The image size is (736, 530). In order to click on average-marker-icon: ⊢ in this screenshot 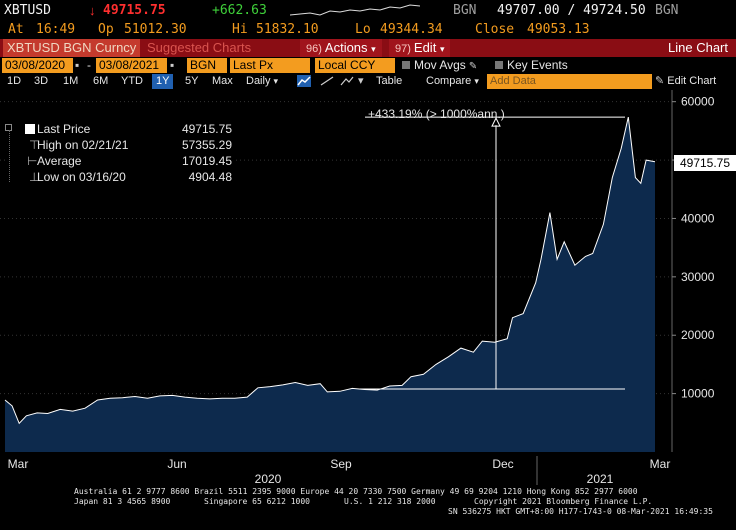, I will do `click(32, 161)`.